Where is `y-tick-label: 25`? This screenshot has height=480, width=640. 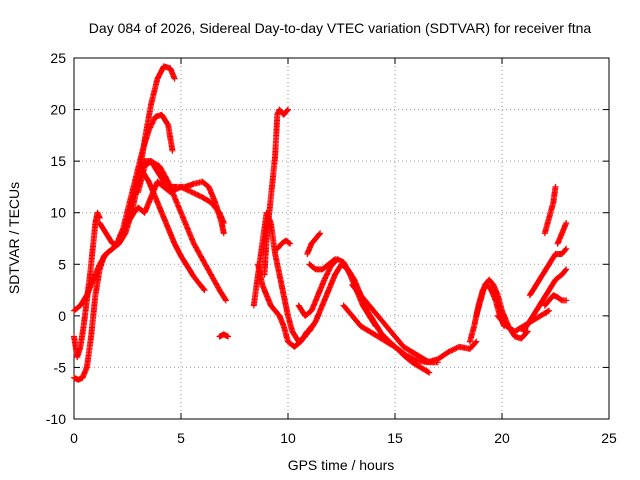 y-tick-label: 25 is located at coordinates (58, 58).